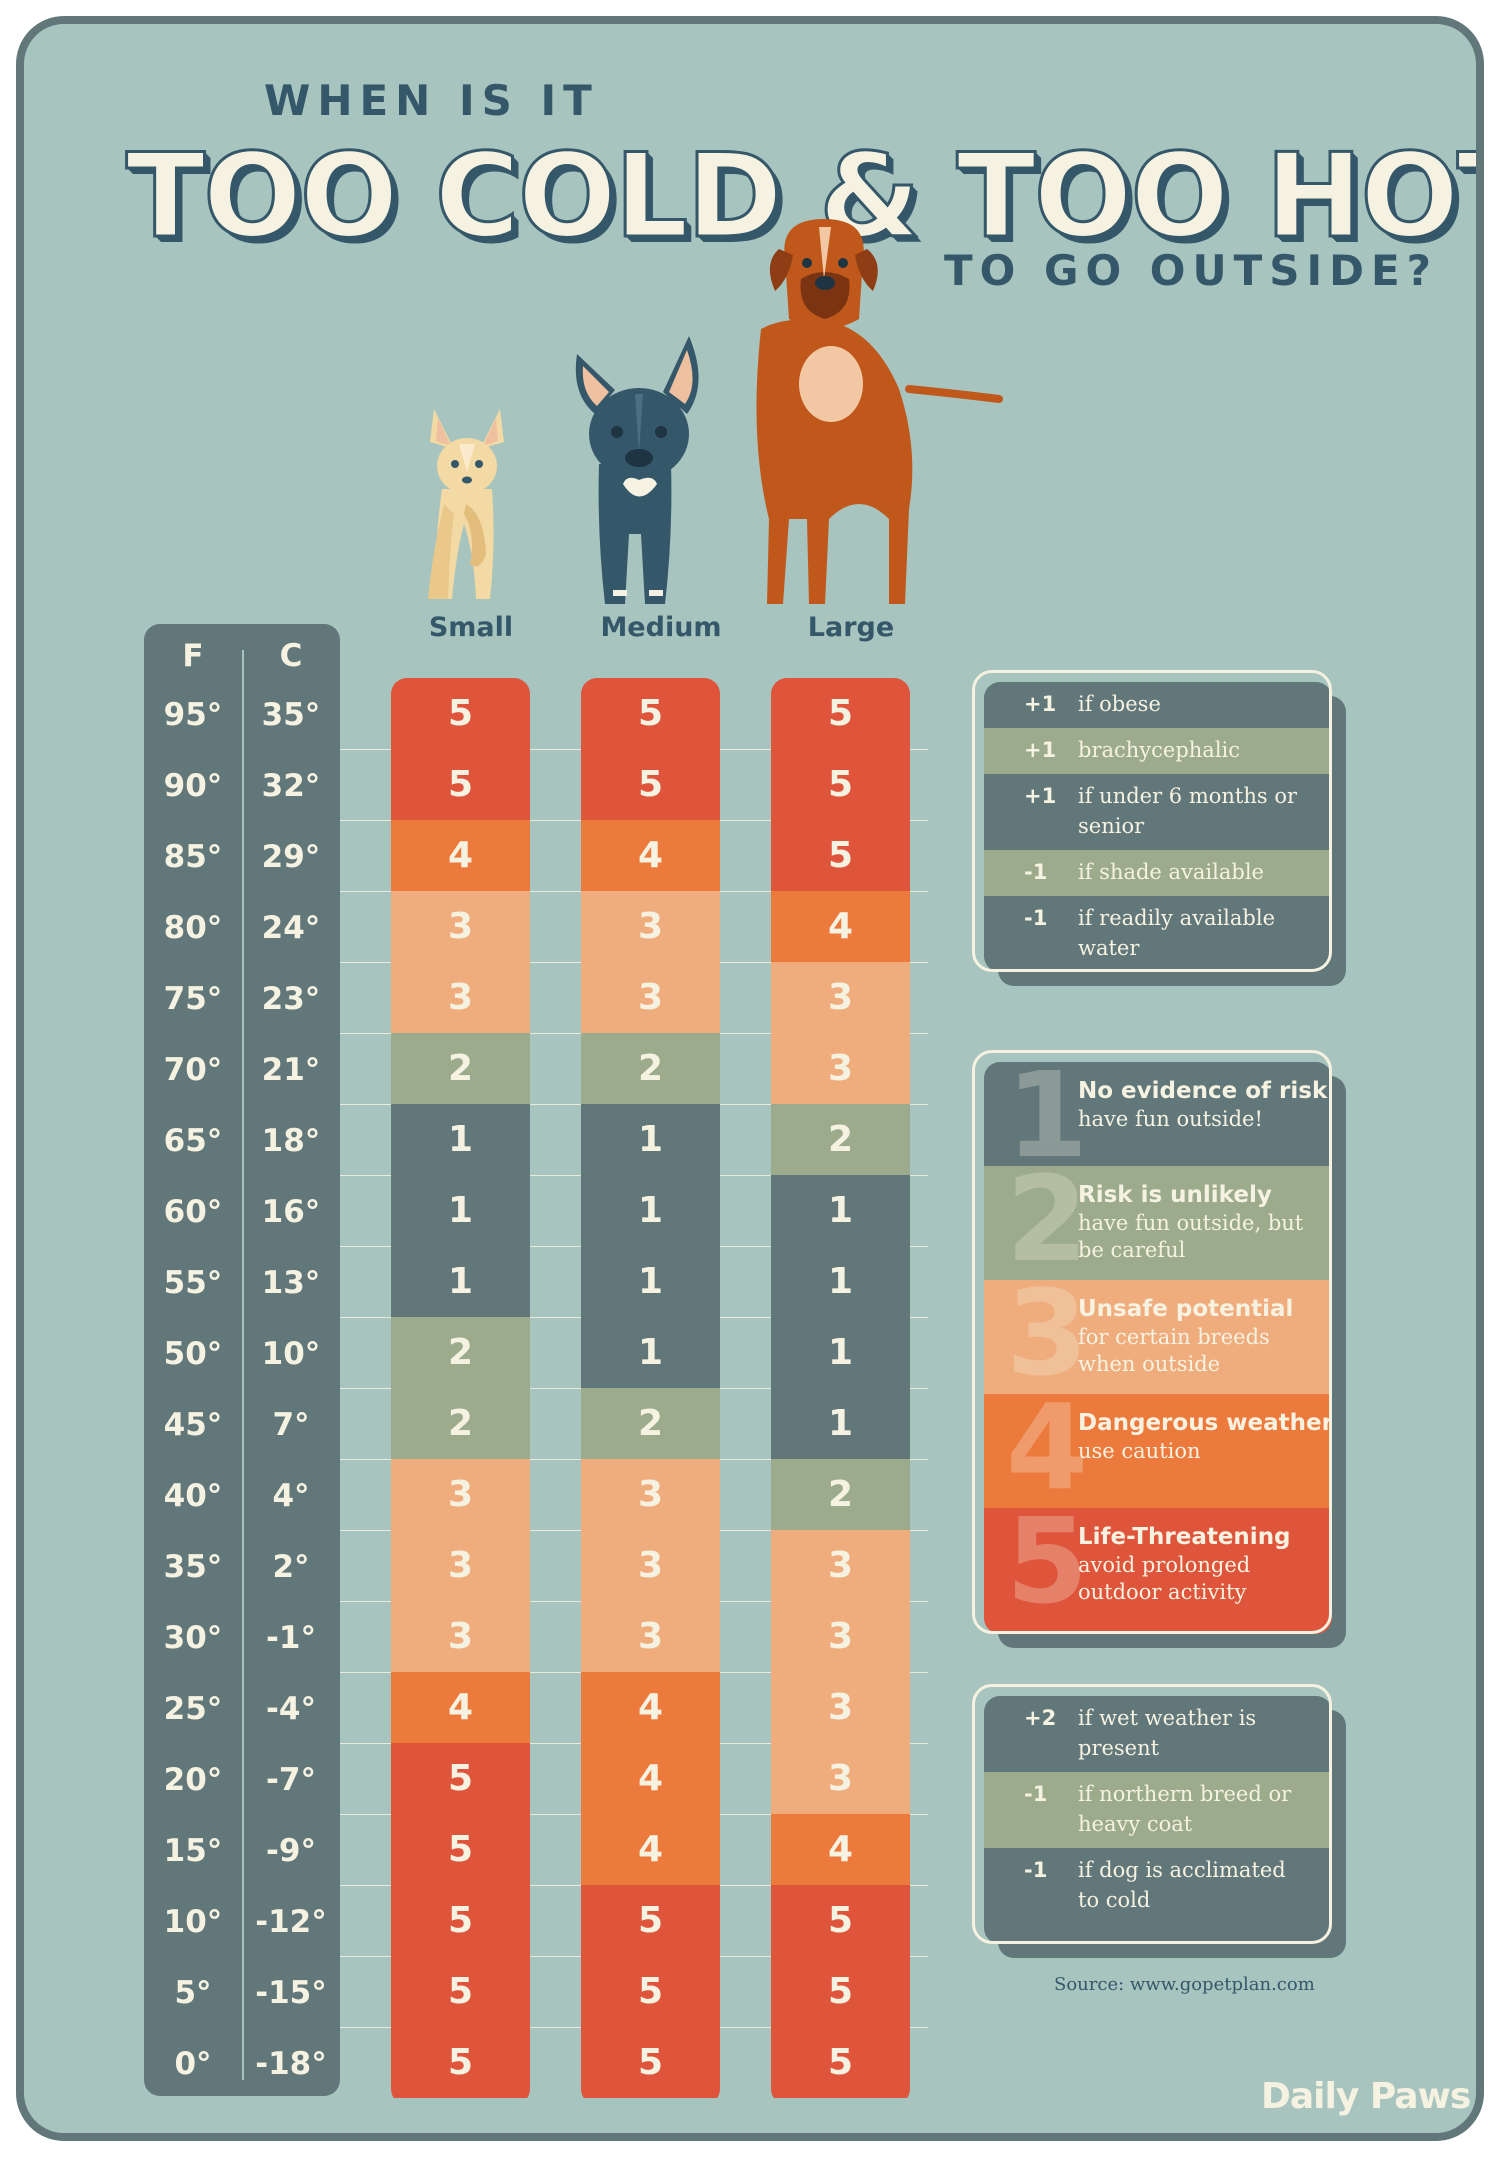 This screenshot has height=2157, width=1500. I want to click on celsius-value: -9°, so click(291, 1851).